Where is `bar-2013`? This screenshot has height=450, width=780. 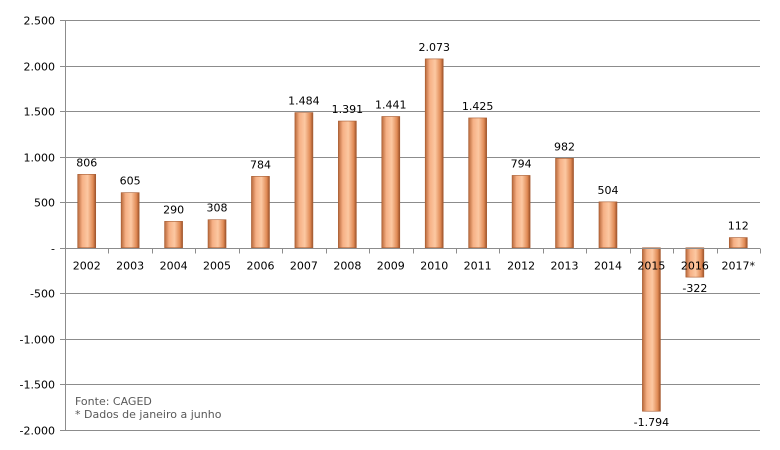 bar-2013 is located at coordinates (564, 203).